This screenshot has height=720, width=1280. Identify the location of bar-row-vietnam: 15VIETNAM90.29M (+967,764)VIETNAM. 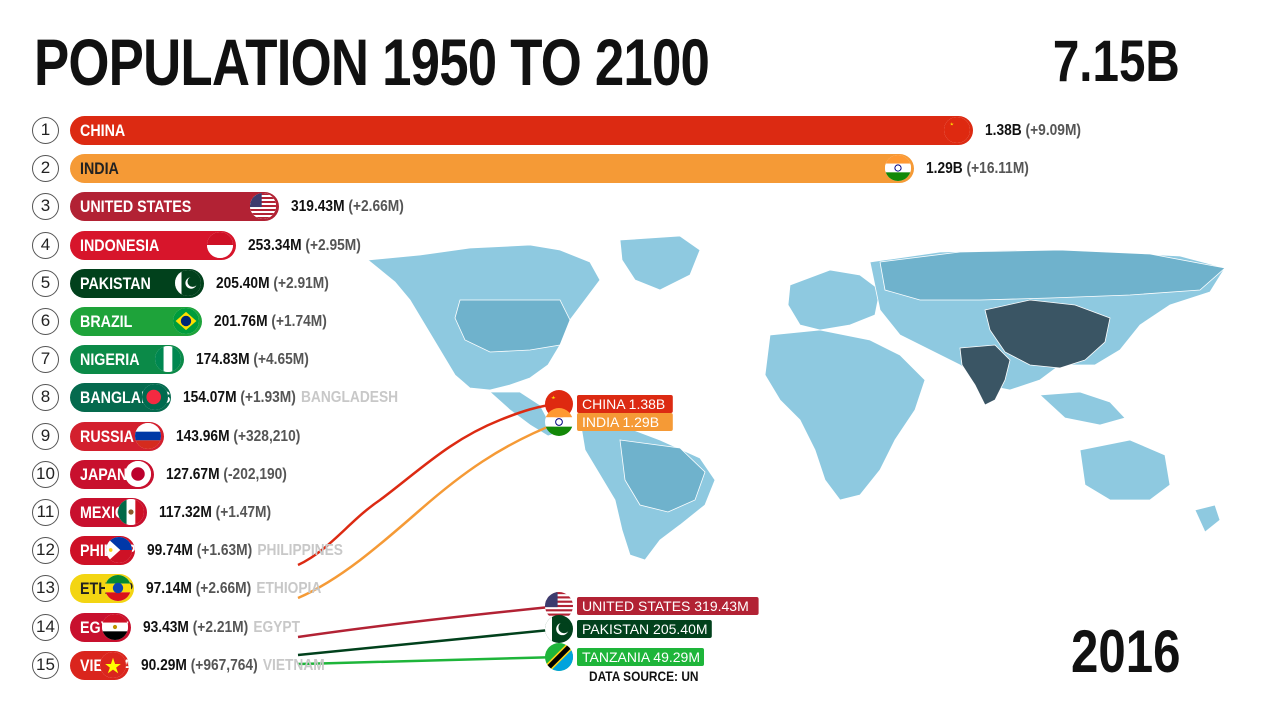
(640, 665).